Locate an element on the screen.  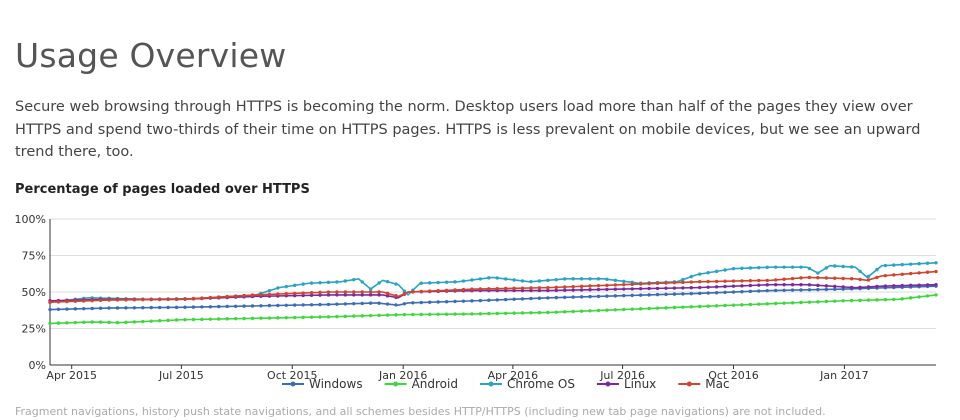
x-tick-label: Oct 2015 is located at coordinates (292, 375).